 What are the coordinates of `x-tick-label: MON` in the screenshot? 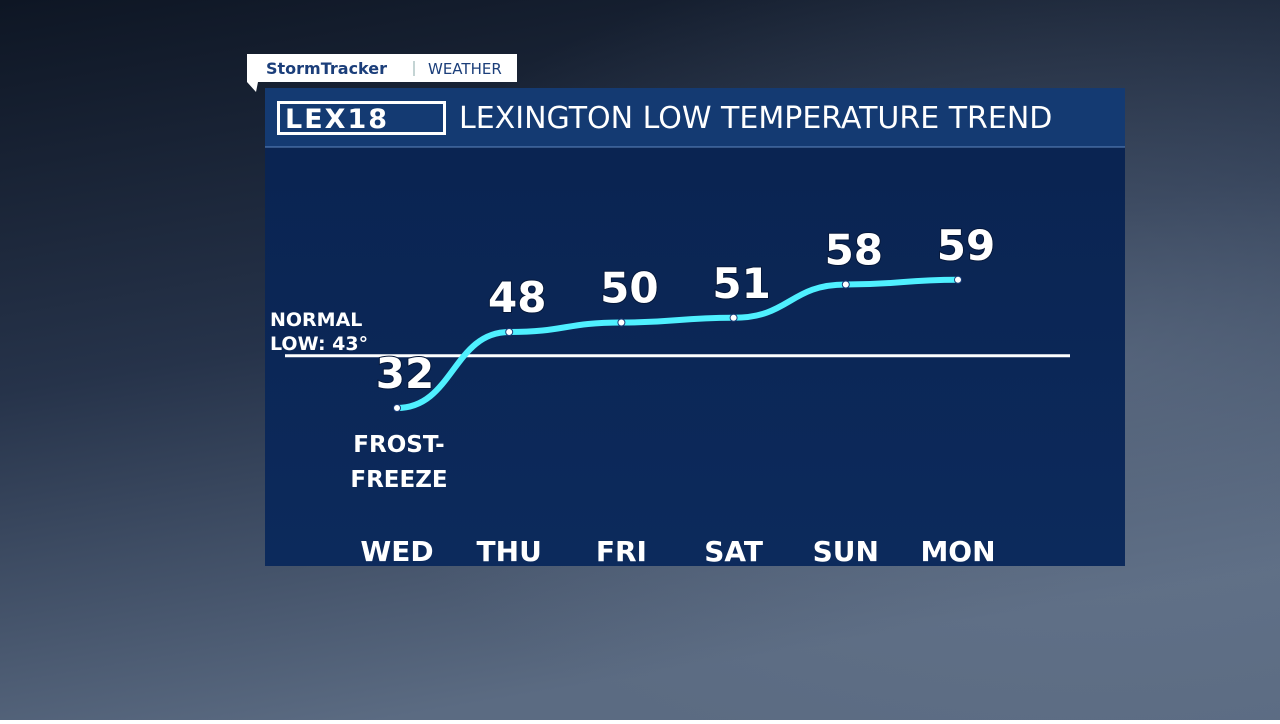 It's located at (957, 551).